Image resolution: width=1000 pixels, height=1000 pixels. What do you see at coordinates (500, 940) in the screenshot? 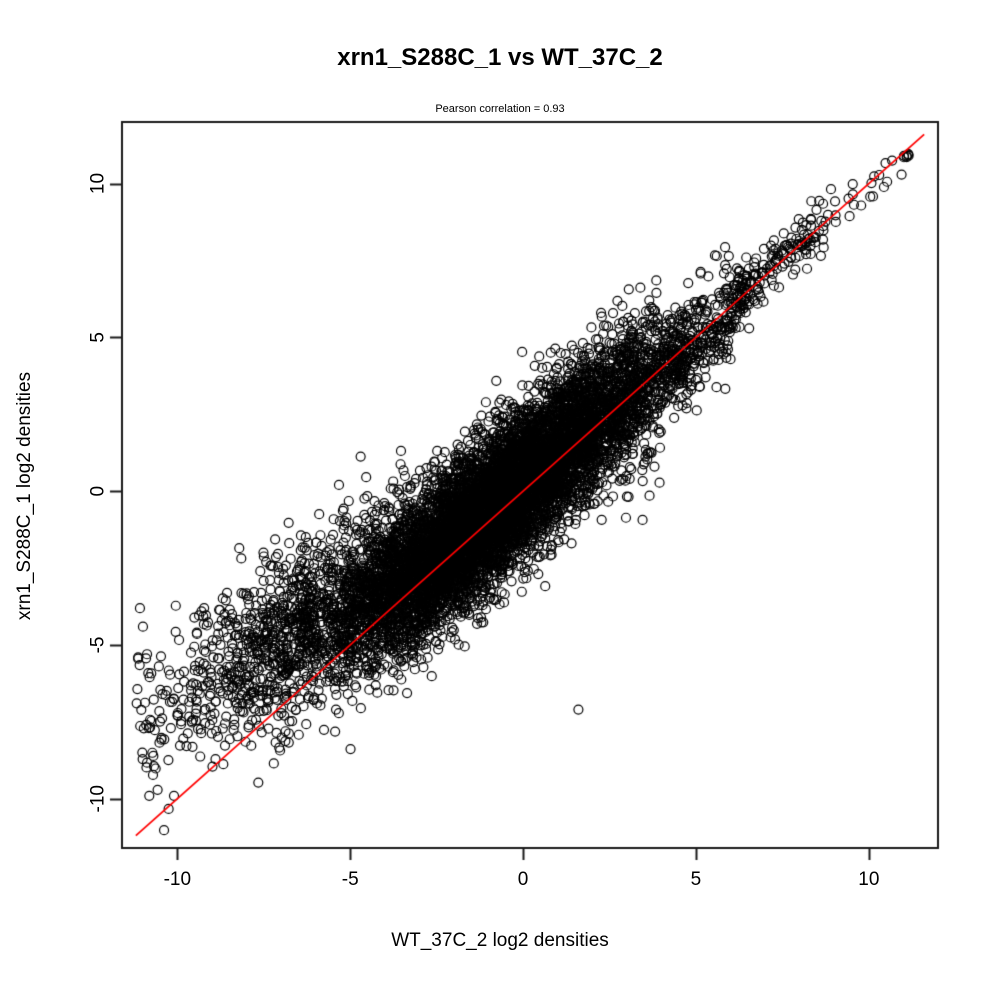
I see `x-axis-title: WT_37C_2 log2 densities` at bounding box center [500, 940].